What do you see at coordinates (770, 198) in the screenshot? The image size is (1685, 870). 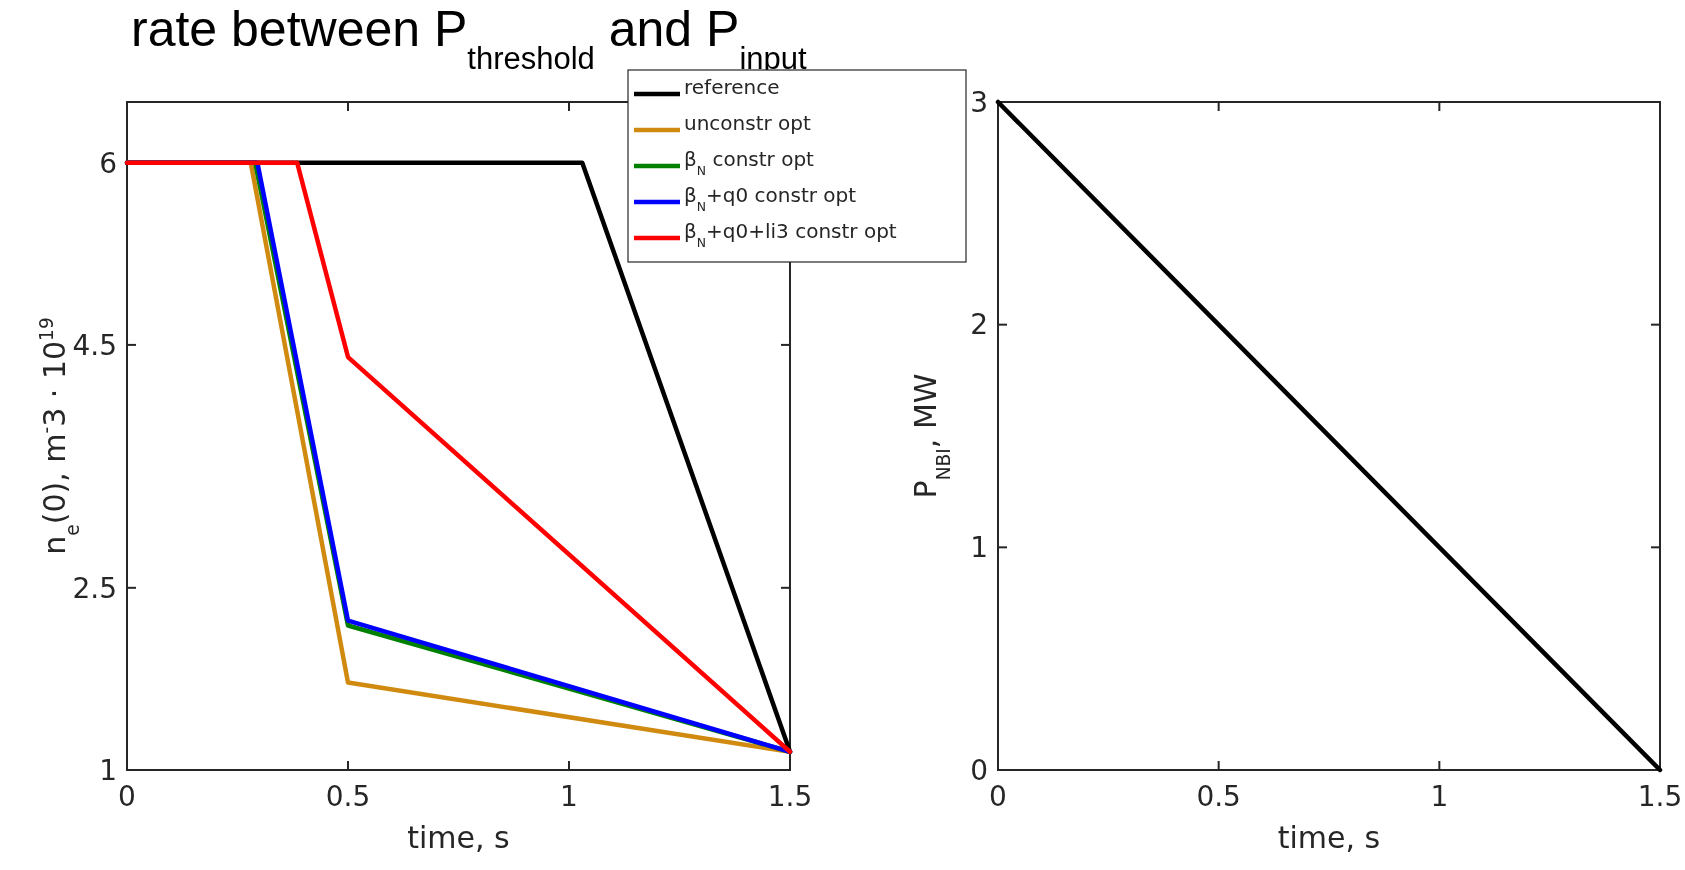 I see `legend-label: β$_{N}$+q0 constr opt` at bounding box center [770, 198].